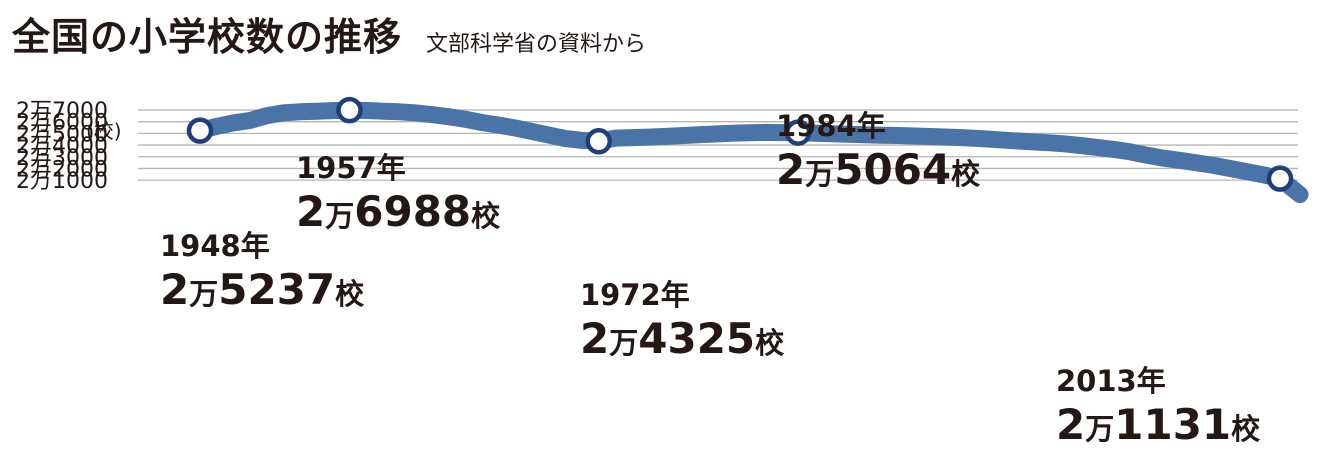 The width and height of the screenshot is (1320, 450). Describe the element at coordinates (536, 44) in the screenshot. I see `chart-subtitle: 文部科学省の資料から` at that location.